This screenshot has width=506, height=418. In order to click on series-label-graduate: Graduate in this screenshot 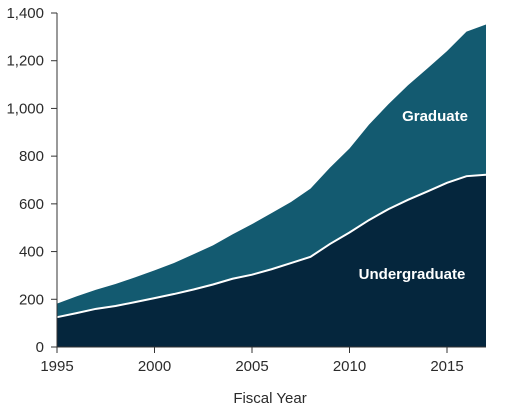, I will do `click(435, 116)`.